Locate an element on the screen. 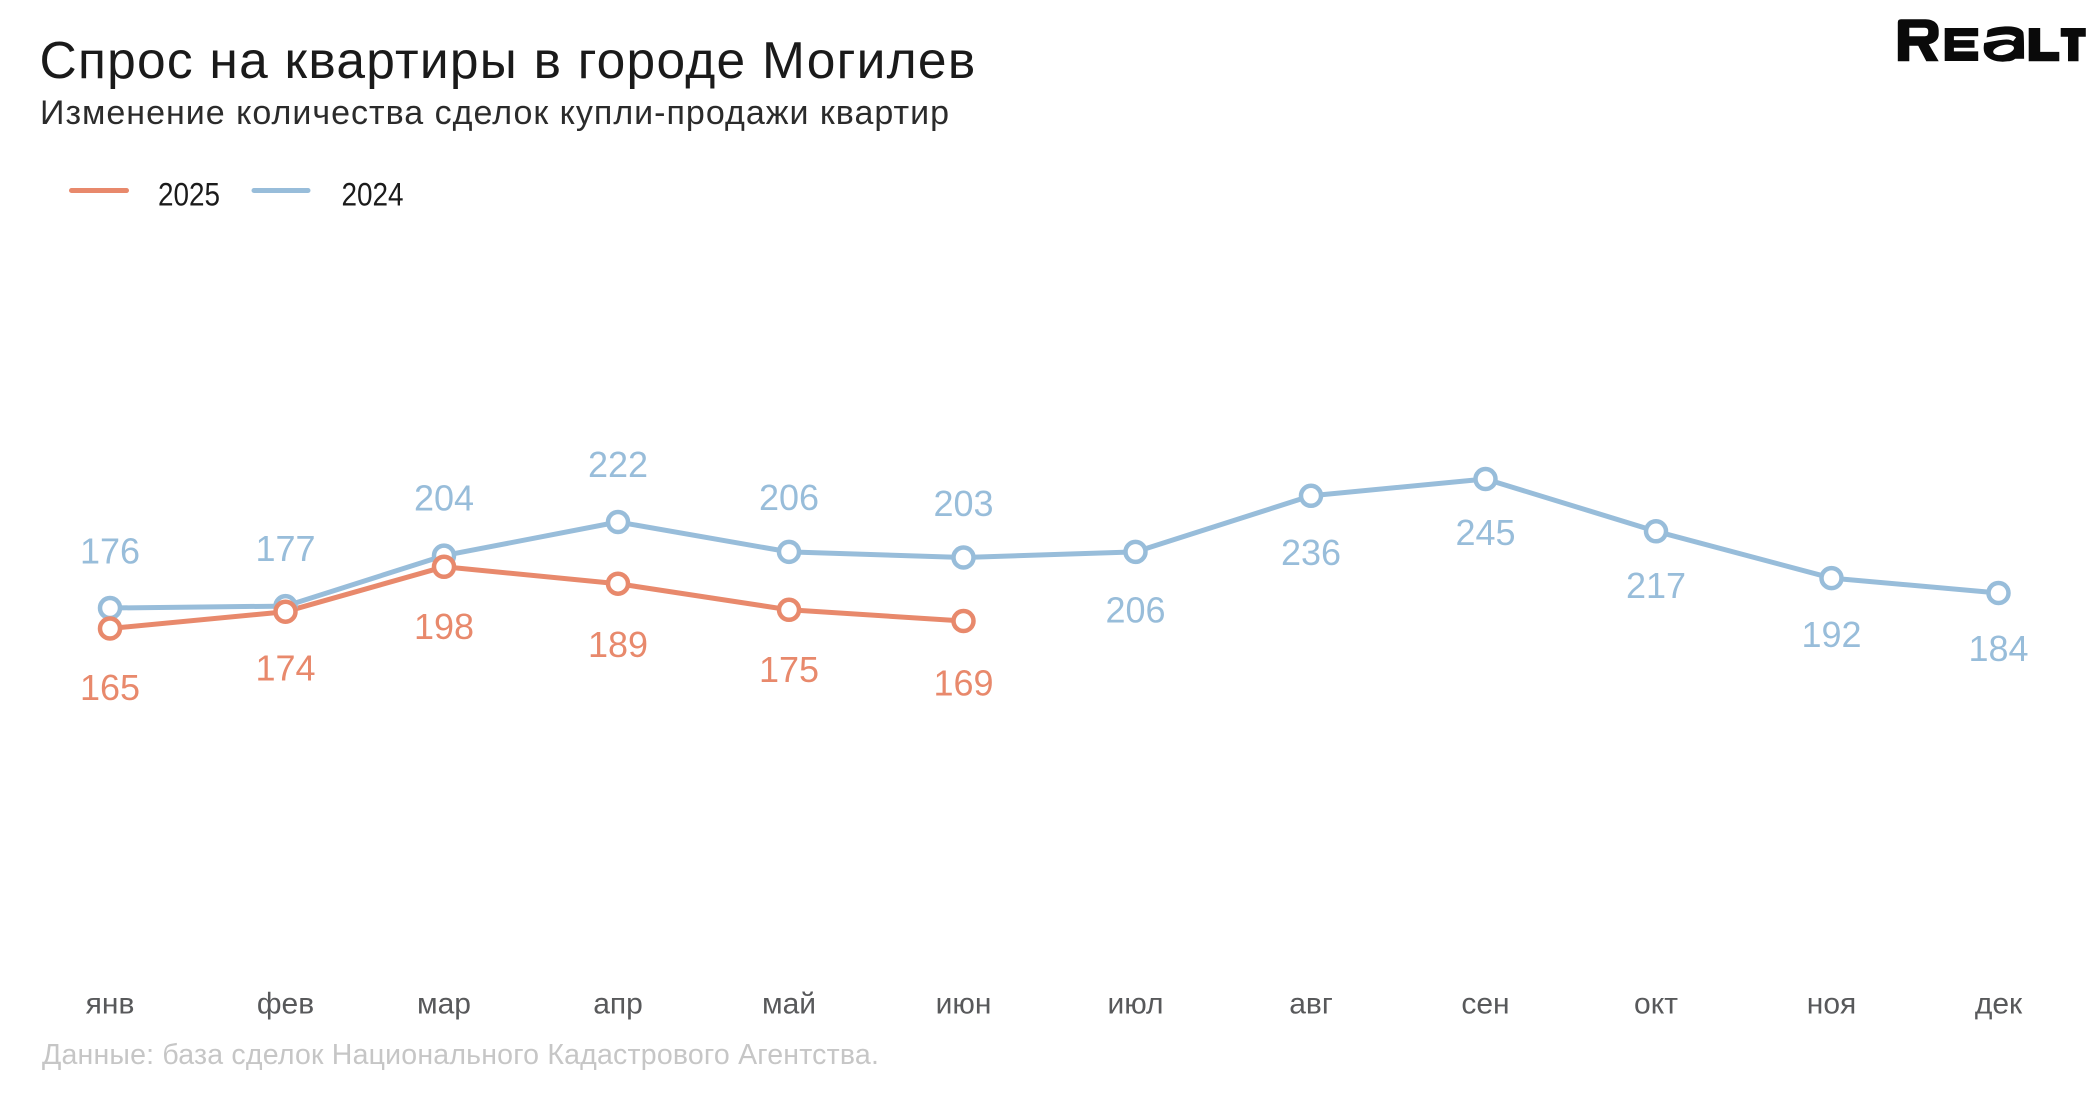 Image resolution: width=2100 pixels, height=1115 pixels. svg-text: фев is located at coordinates (285, 1004).